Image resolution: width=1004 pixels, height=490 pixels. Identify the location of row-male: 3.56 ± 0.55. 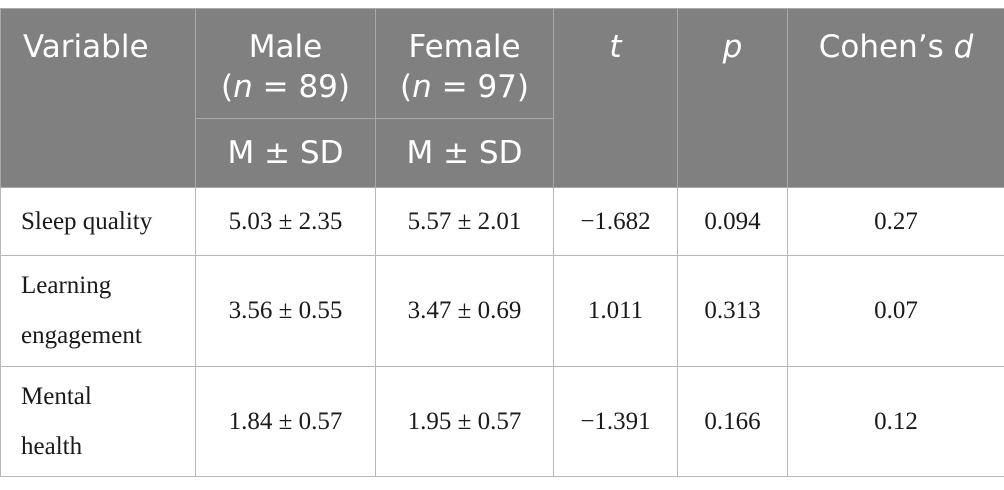
(285, 311).